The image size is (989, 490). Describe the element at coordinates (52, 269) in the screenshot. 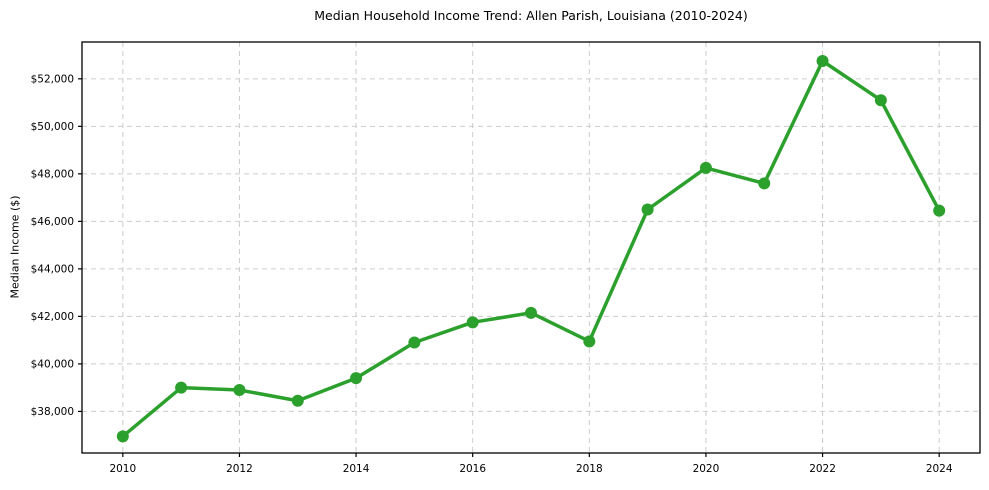

I see `y-tick-label: $44,000` at that location.